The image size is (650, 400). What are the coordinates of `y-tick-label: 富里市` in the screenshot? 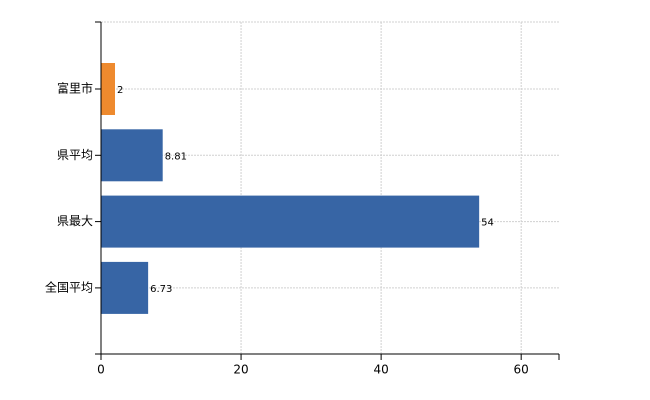 It's located at (75, 88).